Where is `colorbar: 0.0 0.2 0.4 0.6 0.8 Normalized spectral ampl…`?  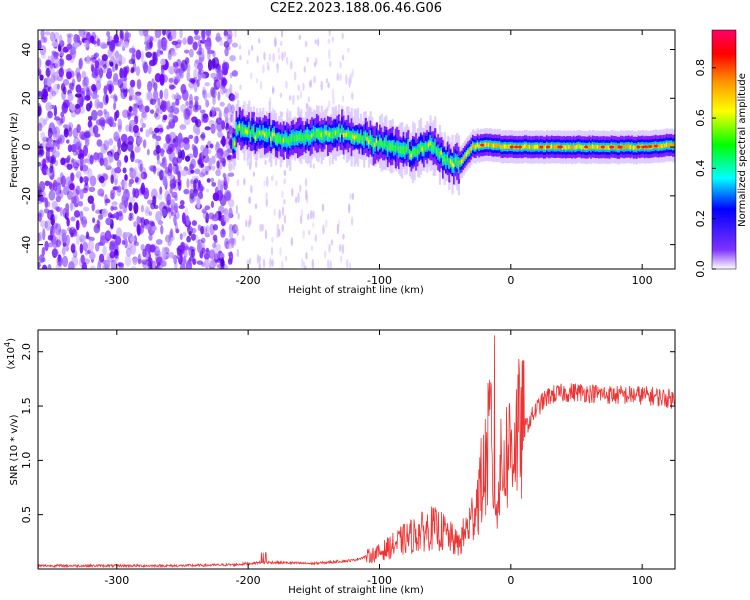 colorbar: 0.0 0.2 0.4 0.6 0.8 Normalized spectral ampl… is located at coordinates (721, 153).